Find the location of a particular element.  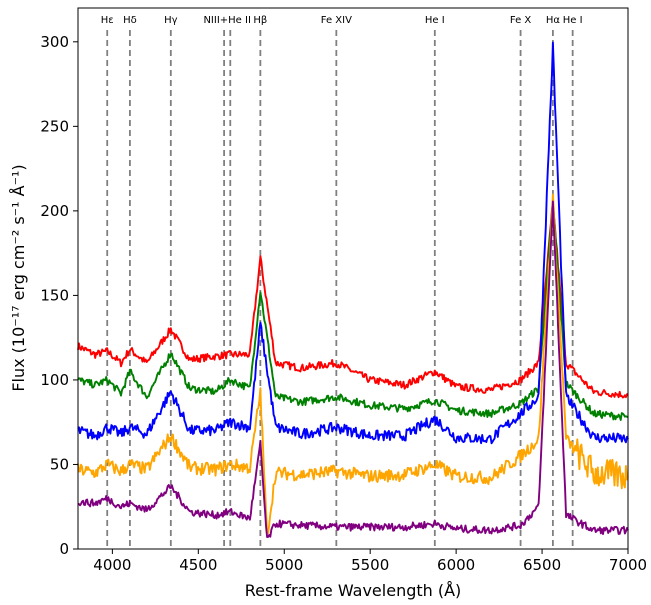

y-tick-label-1: 50 is located at coordinates (59, 464).